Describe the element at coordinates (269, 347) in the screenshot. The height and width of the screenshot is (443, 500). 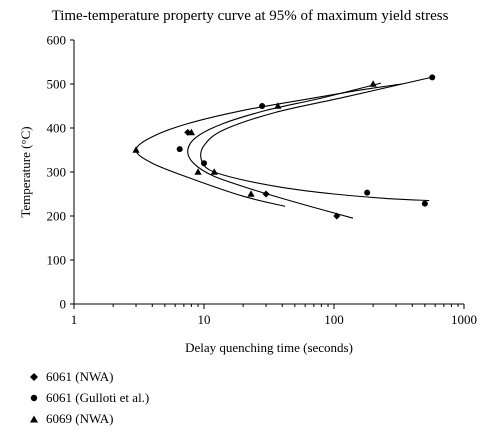
I see `x-axis-label: Delay quenching time (seconds)` at that location.